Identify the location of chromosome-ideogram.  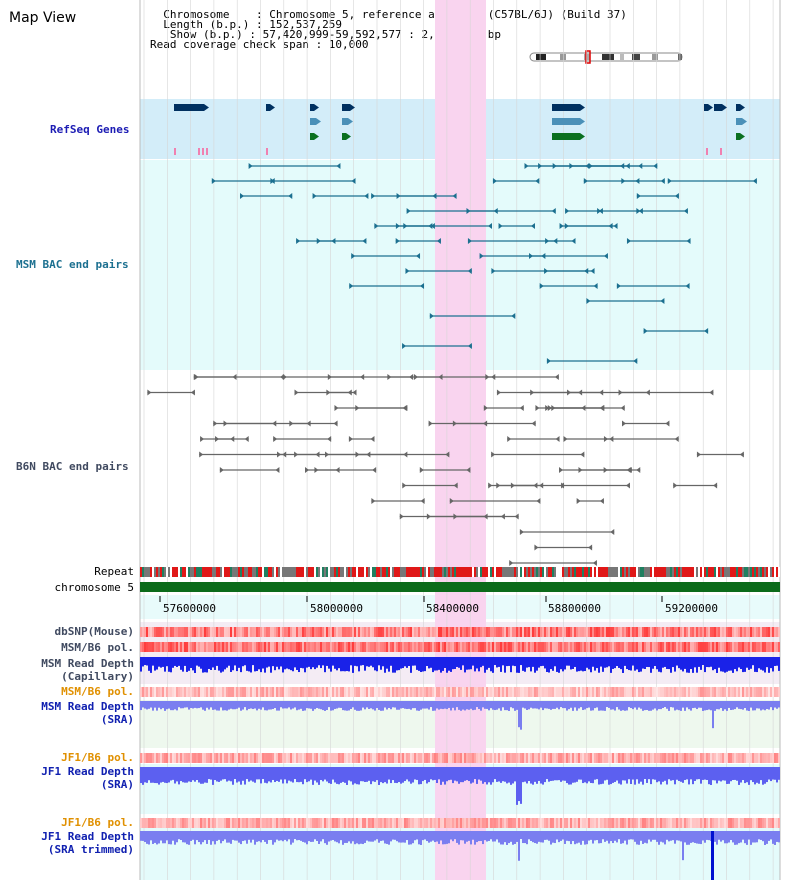
(608, 58).